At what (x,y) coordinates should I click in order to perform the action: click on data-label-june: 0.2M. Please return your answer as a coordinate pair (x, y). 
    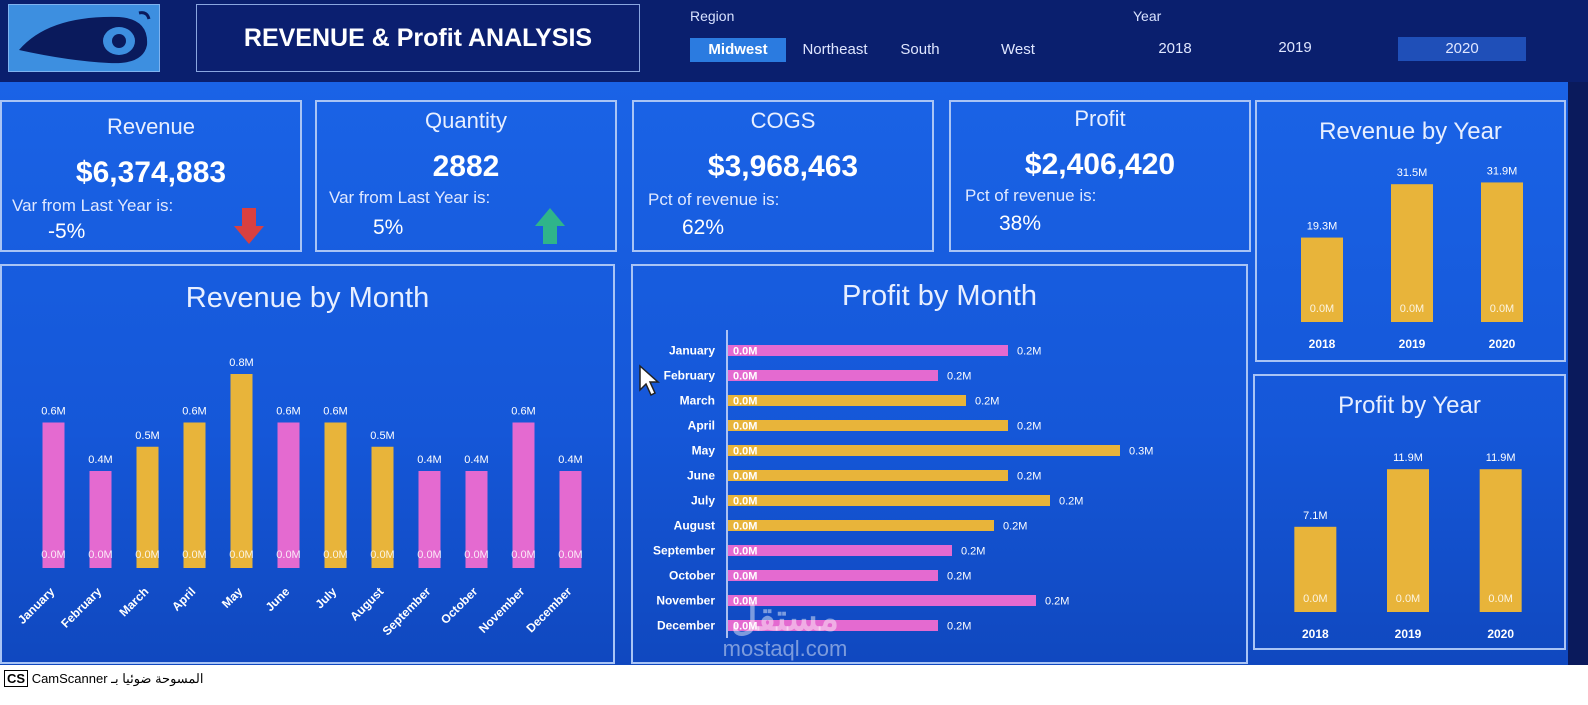
    Looking at the image, I should click on (1029, 477).